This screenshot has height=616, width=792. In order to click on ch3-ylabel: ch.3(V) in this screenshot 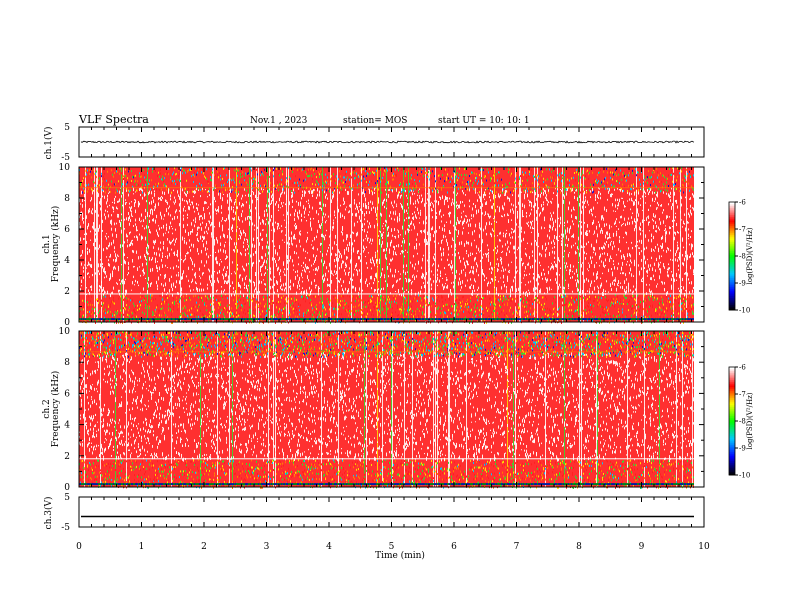, I will do `click(48, 513)`.